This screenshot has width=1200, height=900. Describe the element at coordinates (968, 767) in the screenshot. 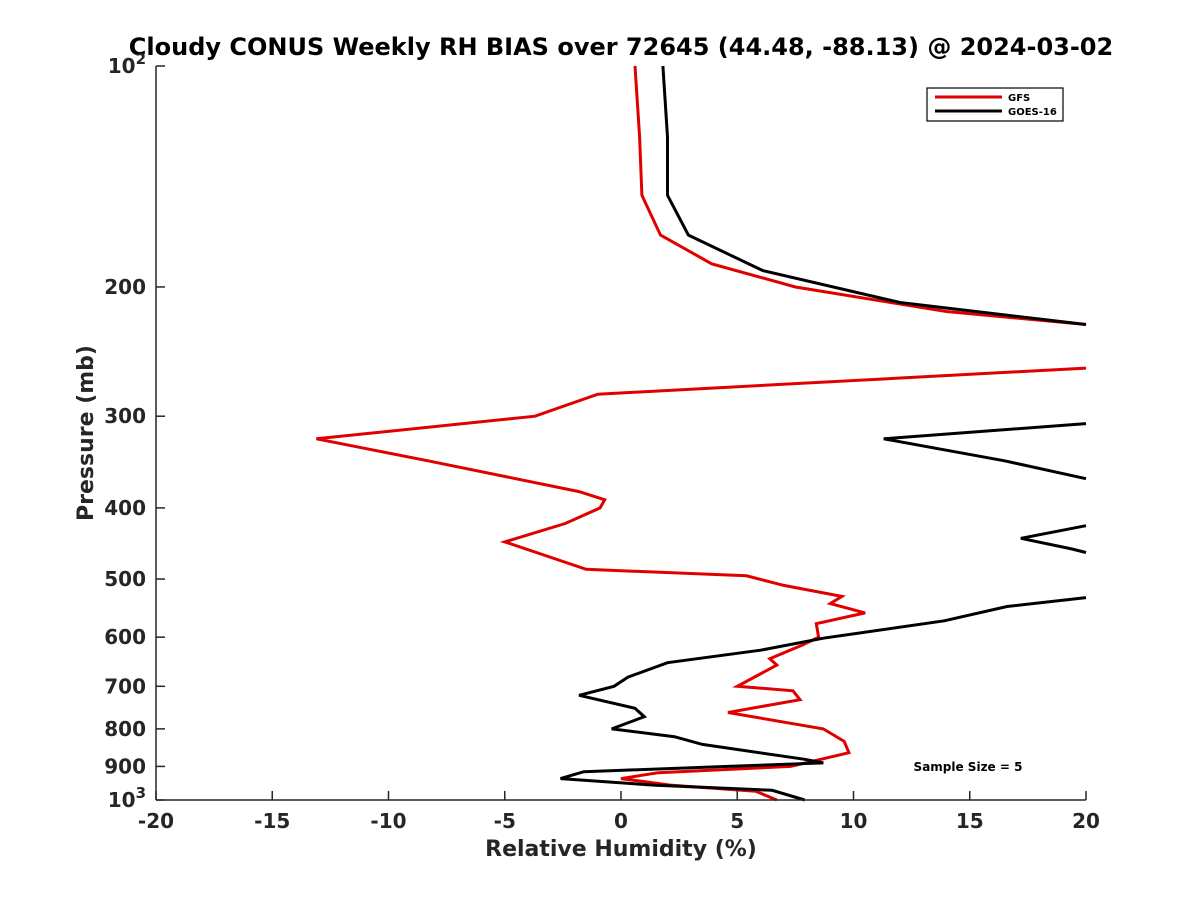

I see `sample-size-annotation: Sample Size = 5` at that location.